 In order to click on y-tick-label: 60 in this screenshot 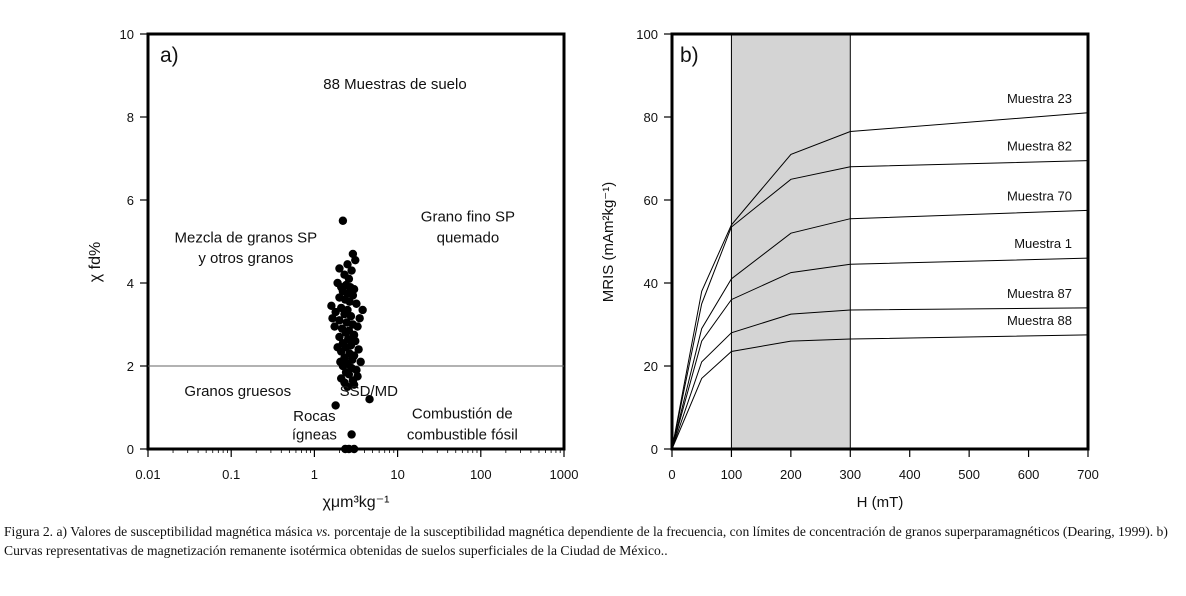, I will do `click(651, 200)`.